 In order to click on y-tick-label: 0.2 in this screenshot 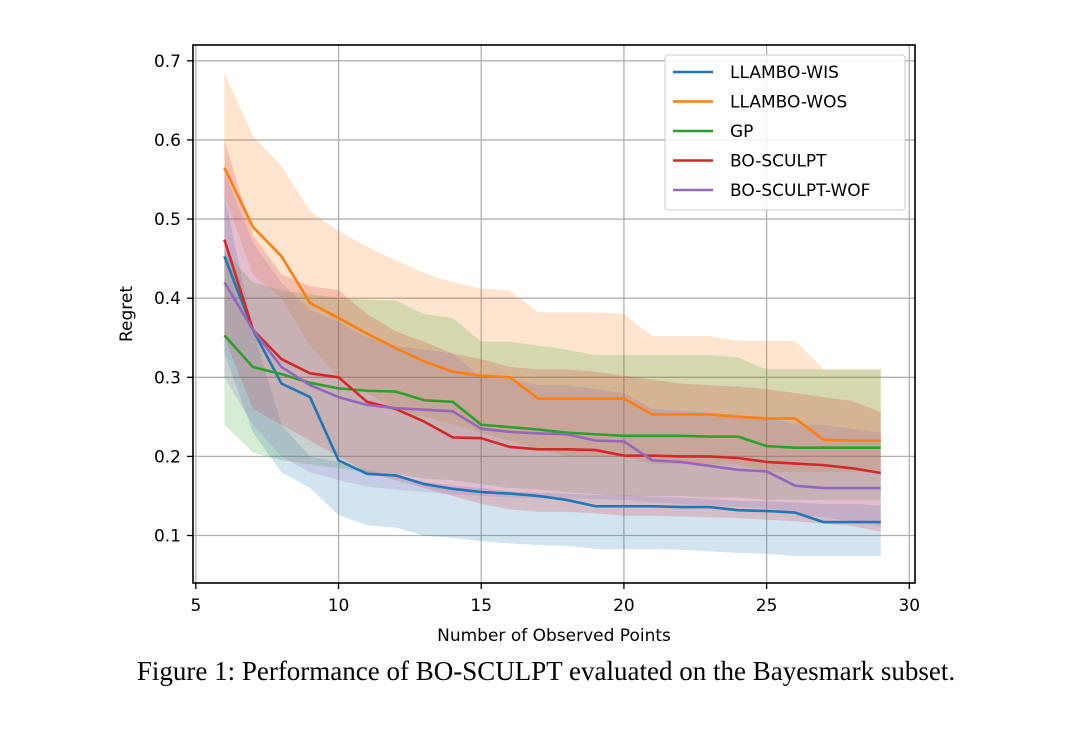, I will do `click(167, 457)`.